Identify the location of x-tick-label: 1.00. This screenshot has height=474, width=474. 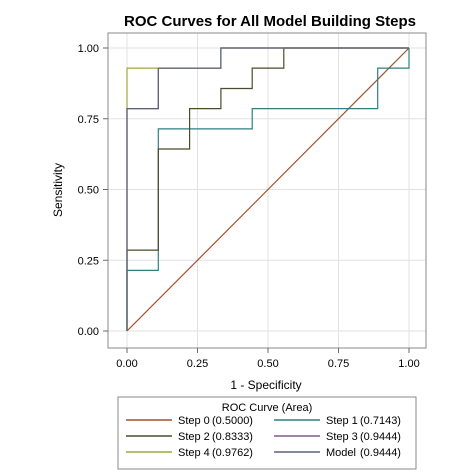
(408, 364).